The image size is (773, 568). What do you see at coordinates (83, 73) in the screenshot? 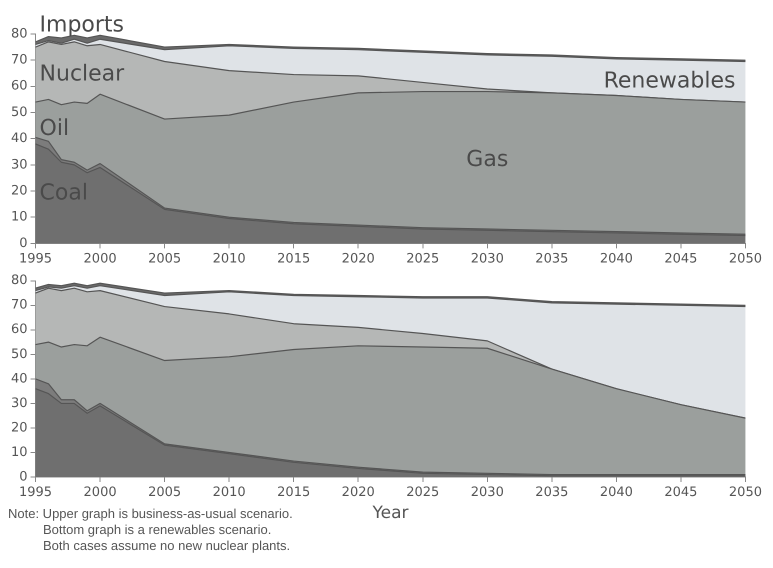
I see `series-label: Nuclear` at bounding box center [83, 73].